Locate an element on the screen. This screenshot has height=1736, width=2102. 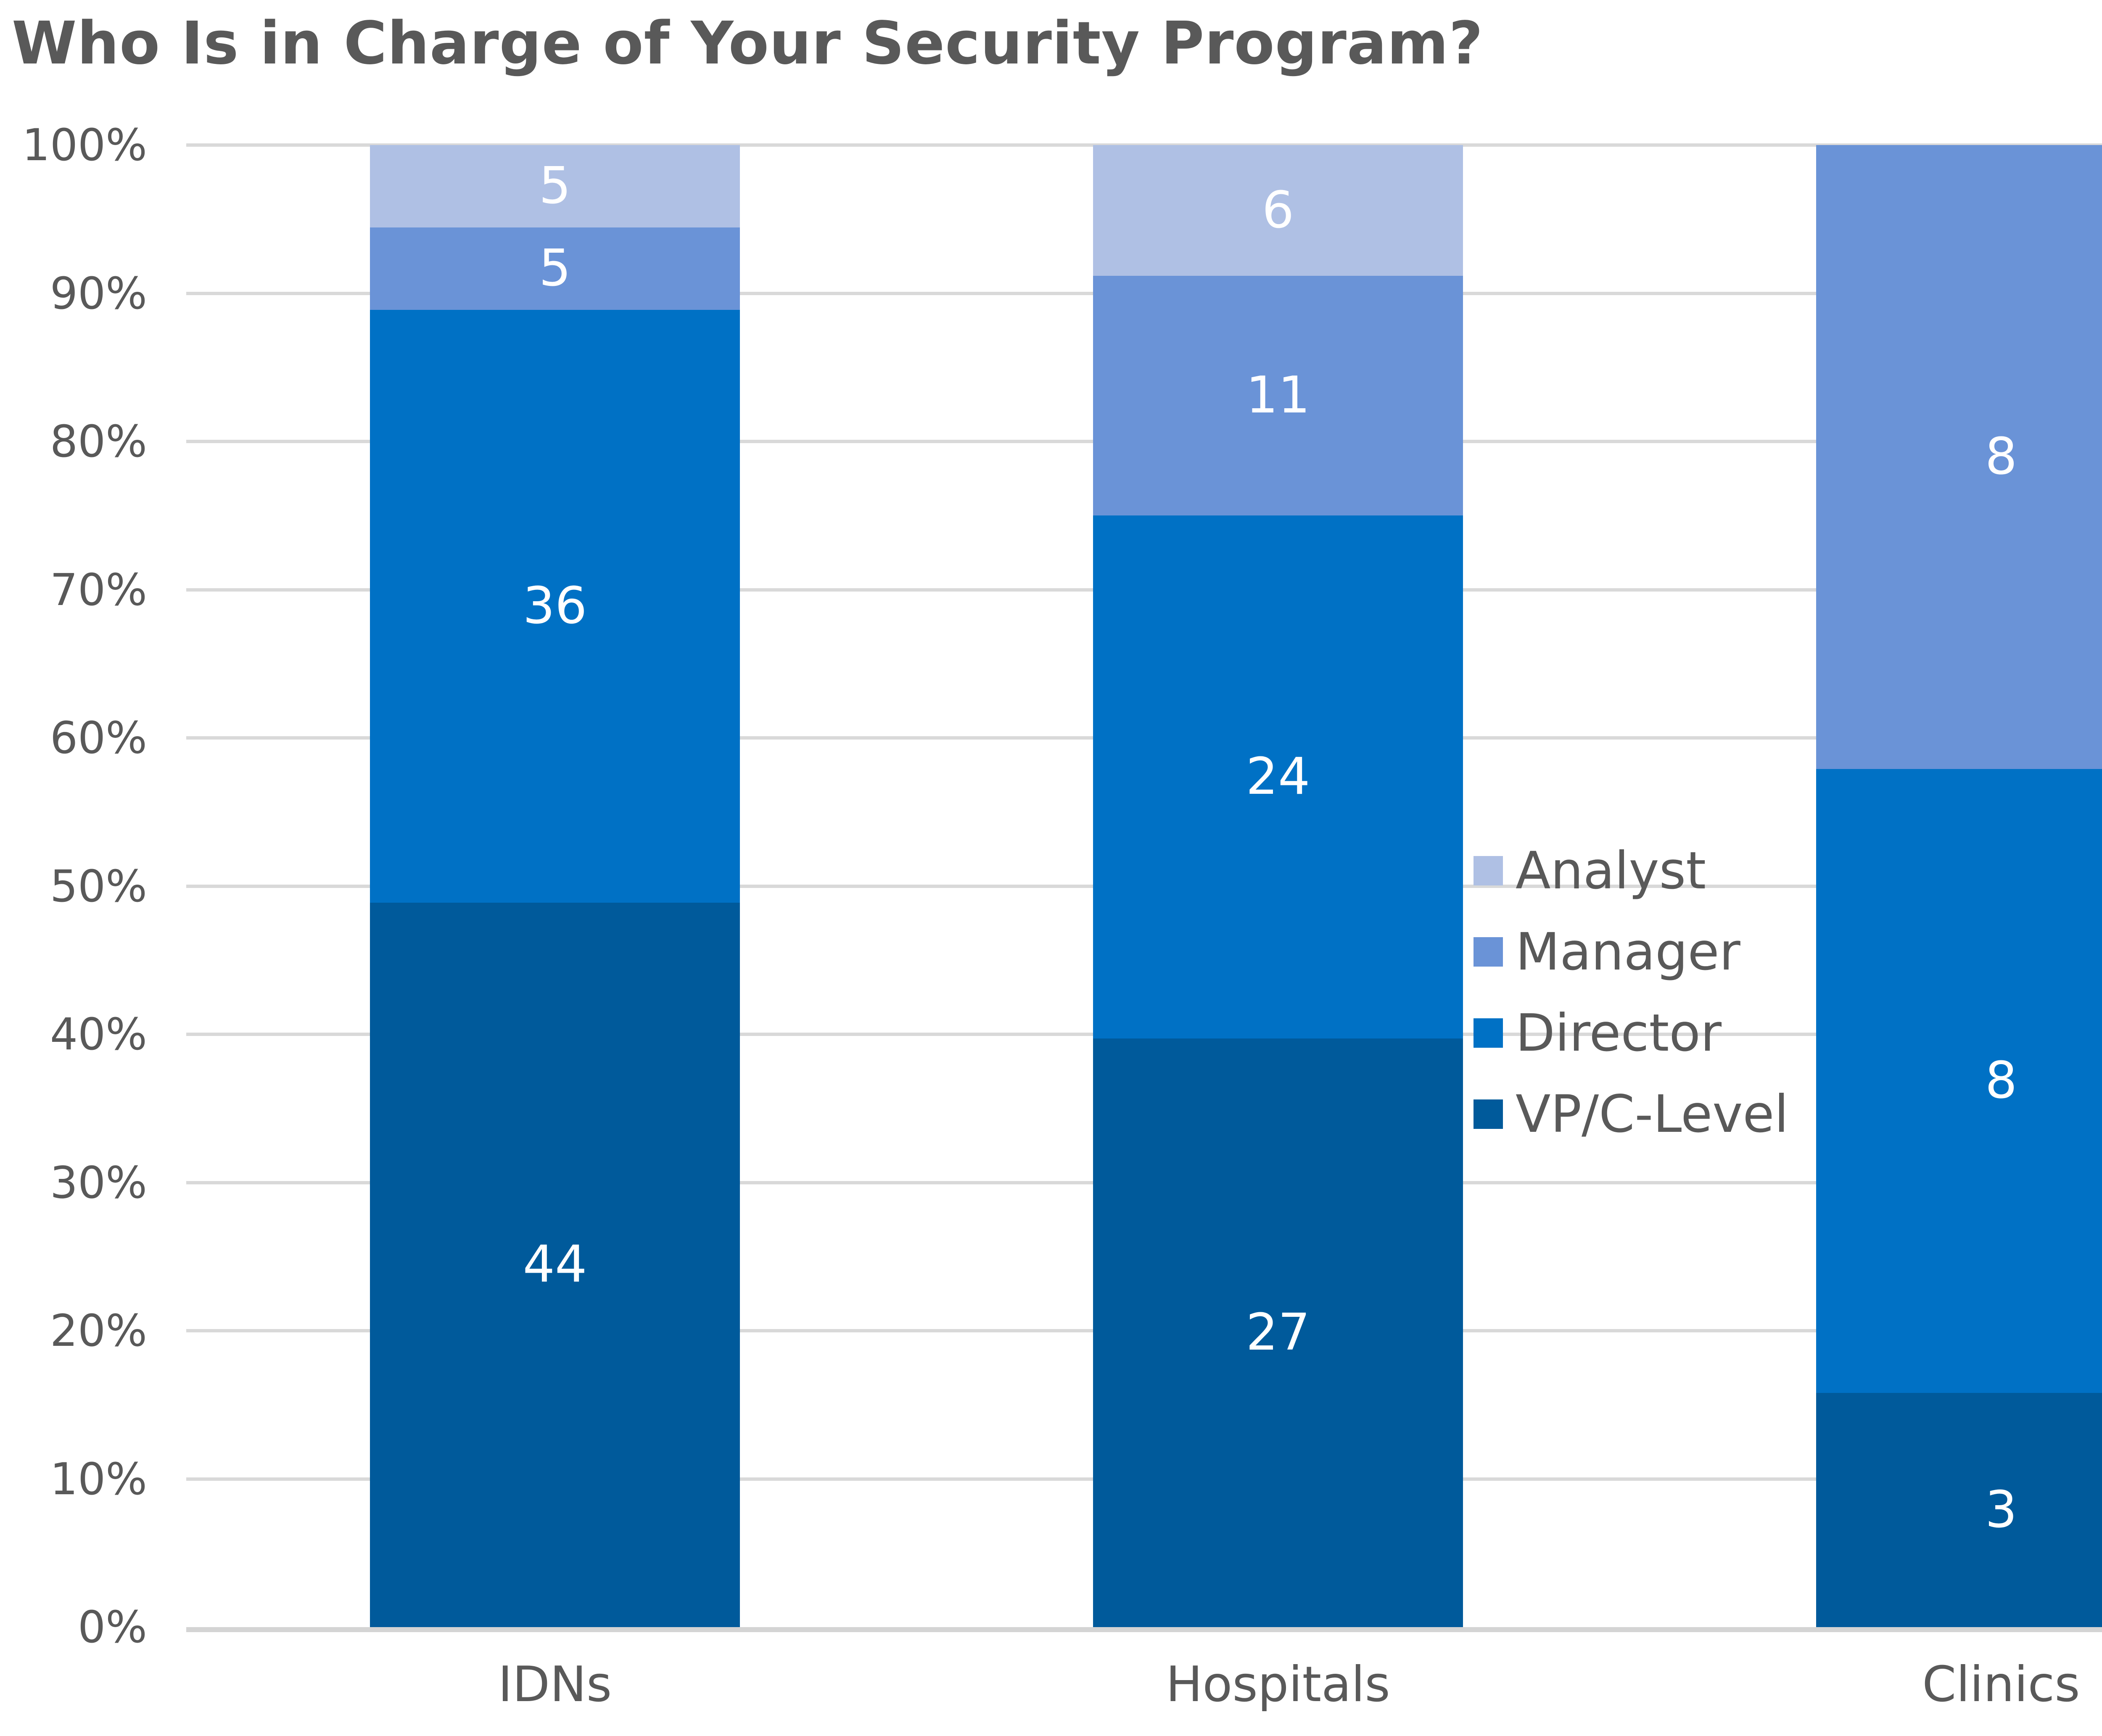
y-tick-label: 70% is located at coordinates (98, 590).